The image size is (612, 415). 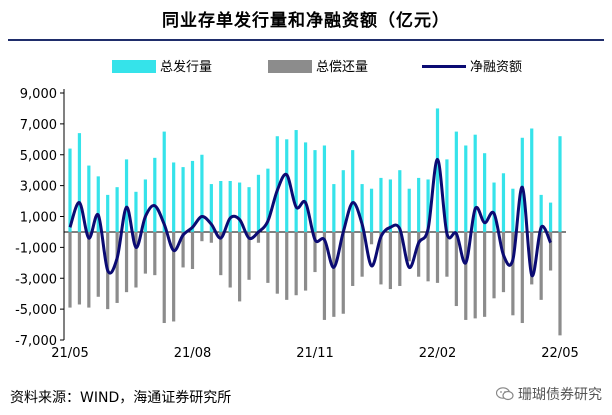 I want to click on y-tick-label: -3,000, so click(x=36, y=279).